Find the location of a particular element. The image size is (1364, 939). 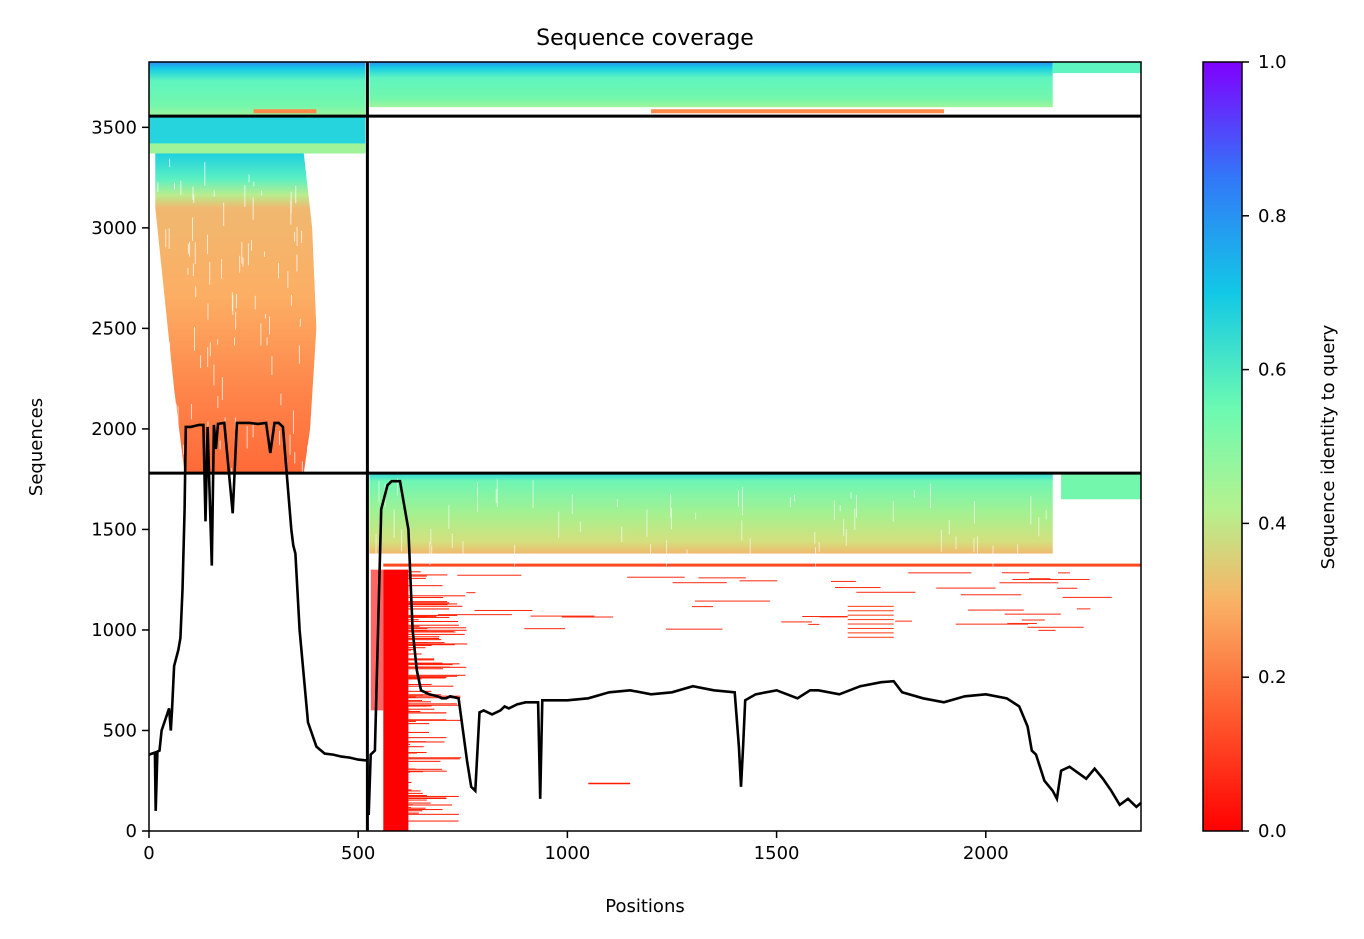

y-tick-label: 3500 is located at coordinates (114, 127).